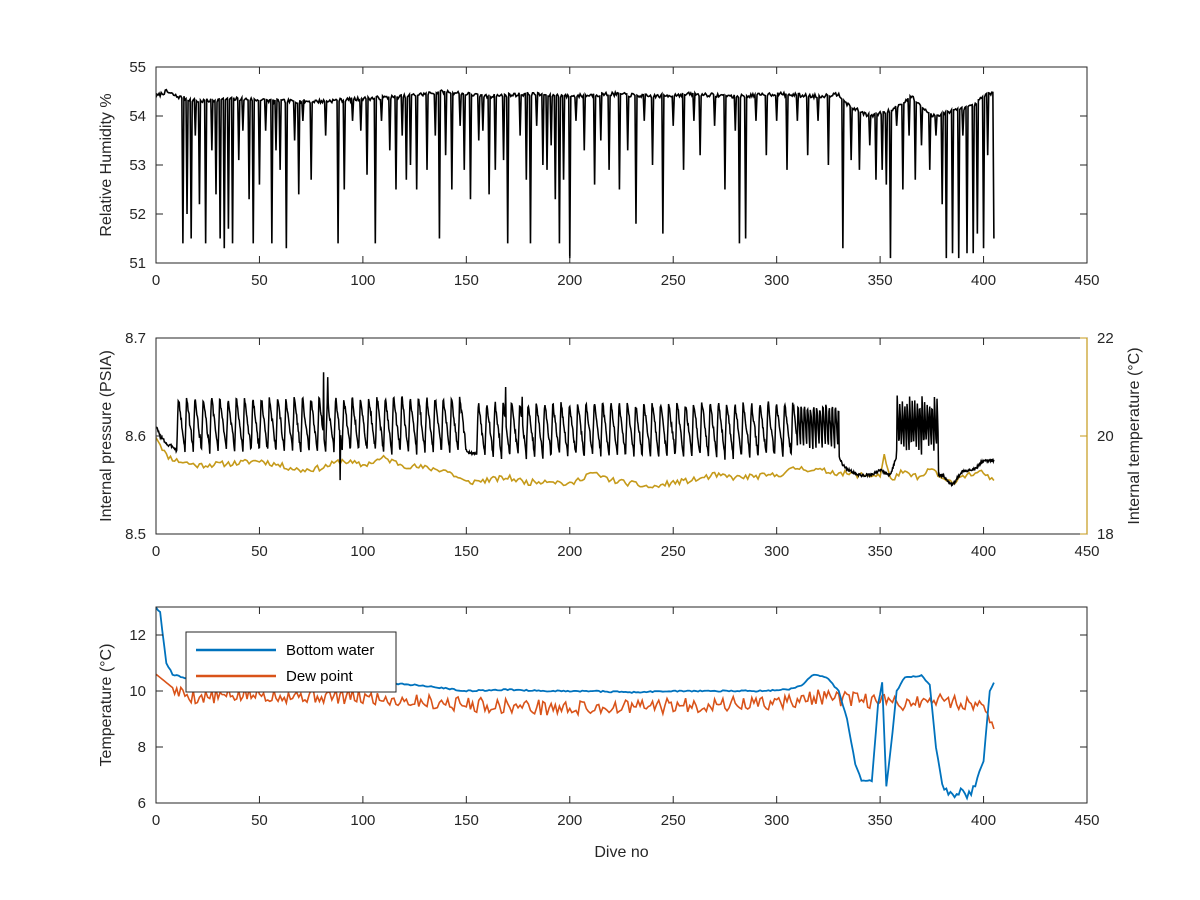  I want to click on y-tick-label: 8.5, so click(135, 534).